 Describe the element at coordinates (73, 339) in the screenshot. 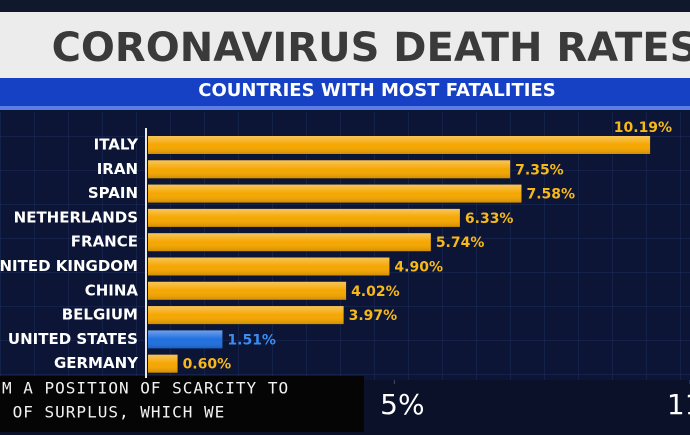

I see `category-label: UNITED STATES` at that location.